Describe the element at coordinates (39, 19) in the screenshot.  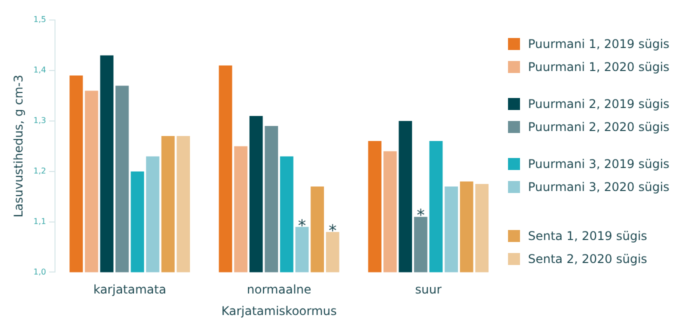
I see `y-tick-label: 1,5` at that location.